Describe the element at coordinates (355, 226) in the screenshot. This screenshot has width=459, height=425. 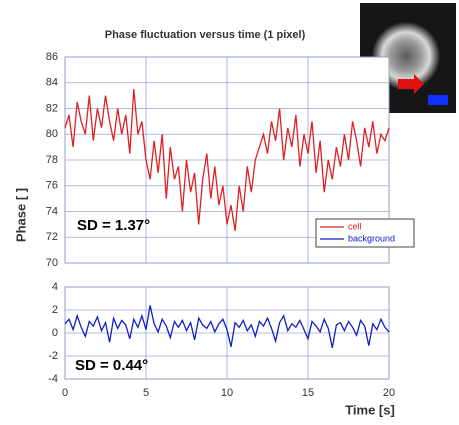
I see `legend-label: cell` at that location.